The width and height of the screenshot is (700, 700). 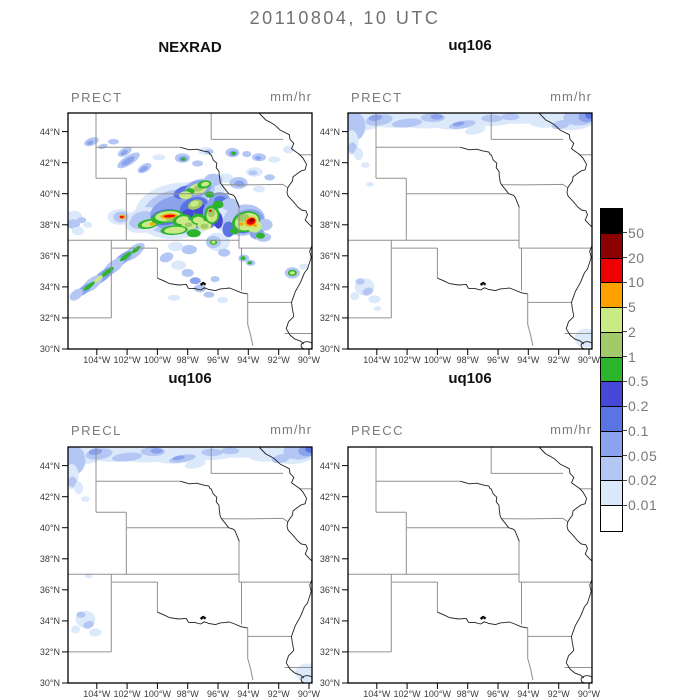 I want to click on lat-tick-label: 36°N, so click(x=329, y=255).